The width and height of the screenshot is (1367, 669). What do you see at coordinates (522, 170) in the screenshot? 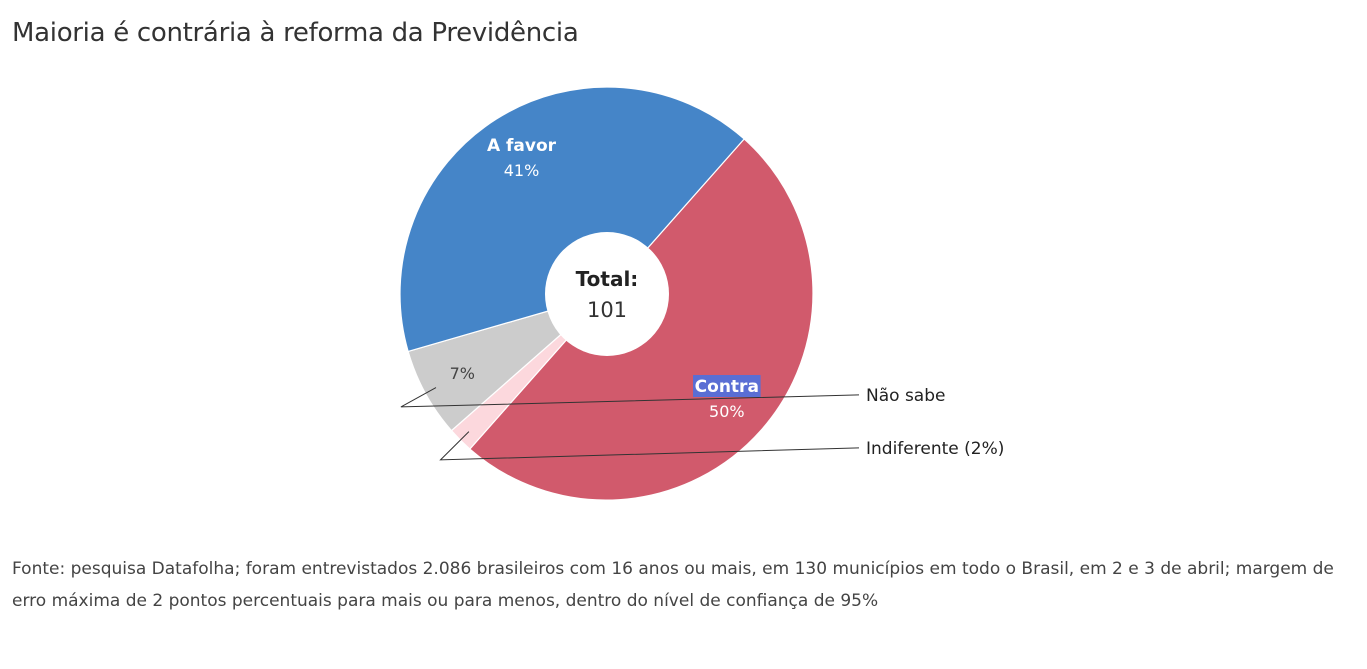
I see `slice-value-a-favor: 41%` at bounding box center [522, 170].